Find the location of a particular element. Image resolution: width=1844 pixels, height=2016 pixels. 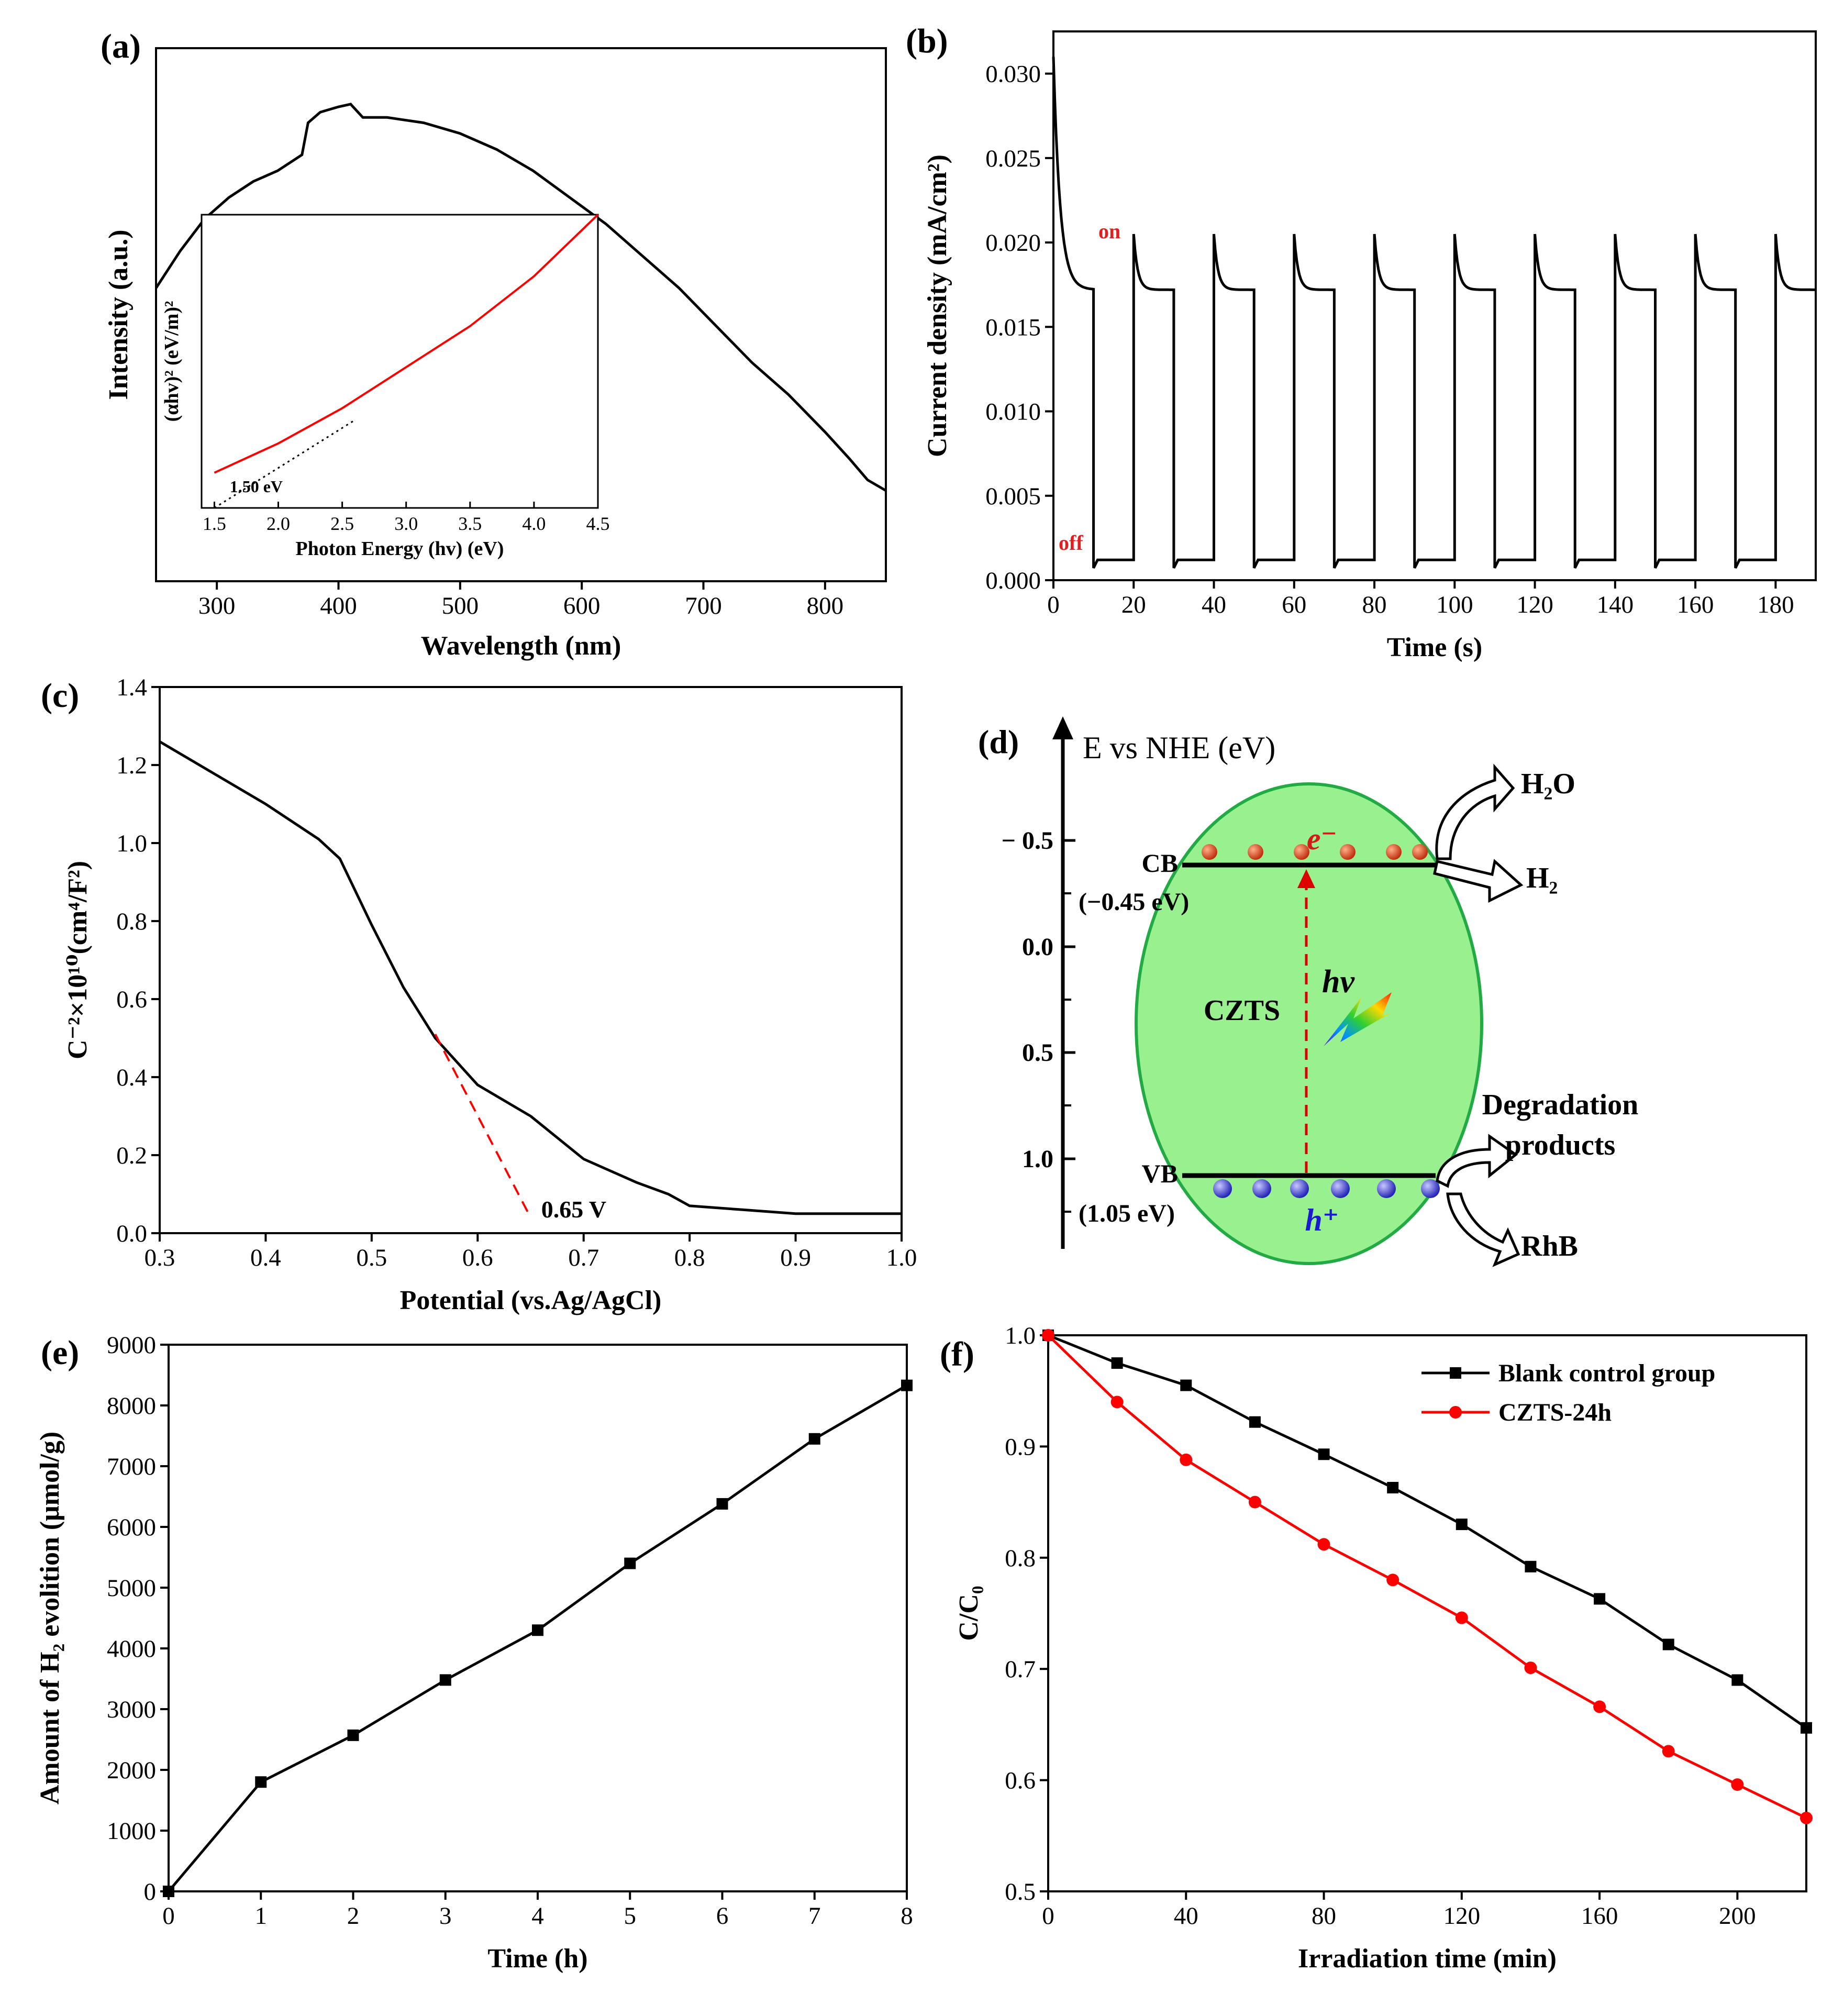

product-bottom-line2: products is located at coordinates (1560, 1145).